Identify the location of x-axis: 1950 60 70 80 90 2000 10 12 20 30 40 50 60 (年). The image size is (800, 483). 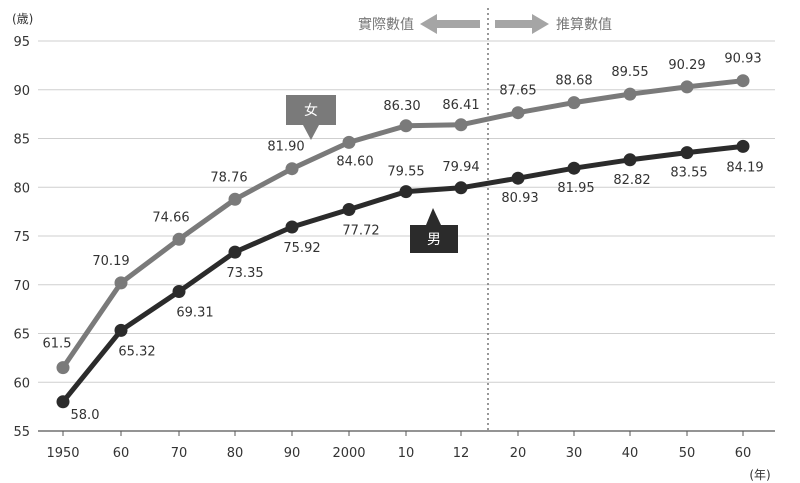
(408, 456).